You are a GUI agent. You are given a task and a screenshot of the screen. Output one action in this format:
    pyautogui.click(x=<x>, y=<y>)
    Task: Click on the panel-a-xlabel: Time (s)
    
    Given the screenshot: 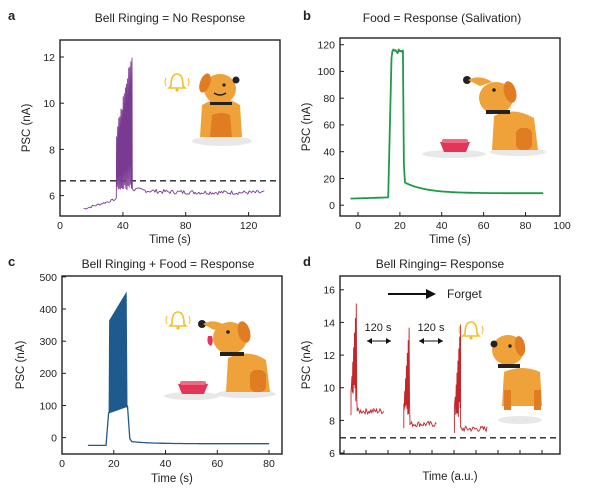 What is the action you would take?
    pyautogui.click(x=170, y=240)
    